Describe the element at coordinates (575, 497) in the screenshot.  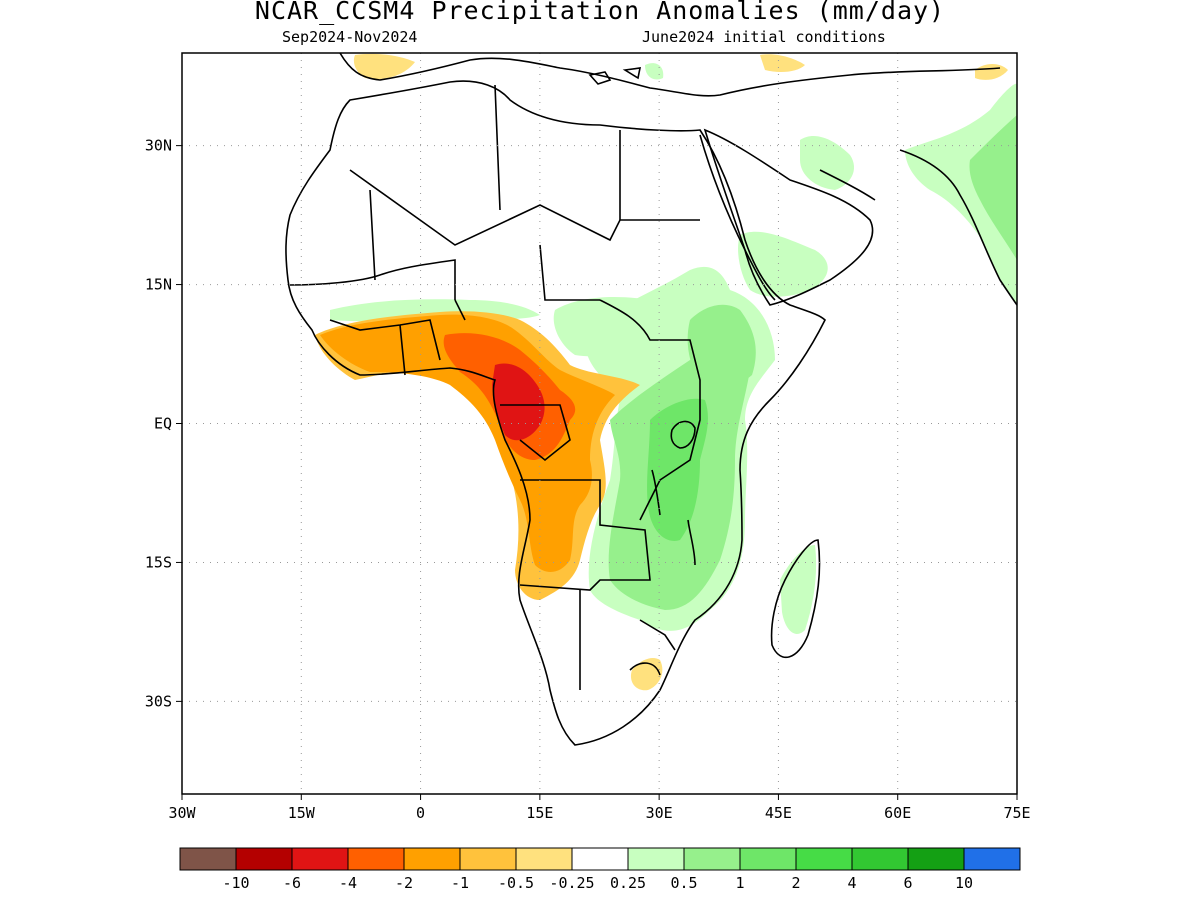
I see `border-central-africa` at that location.